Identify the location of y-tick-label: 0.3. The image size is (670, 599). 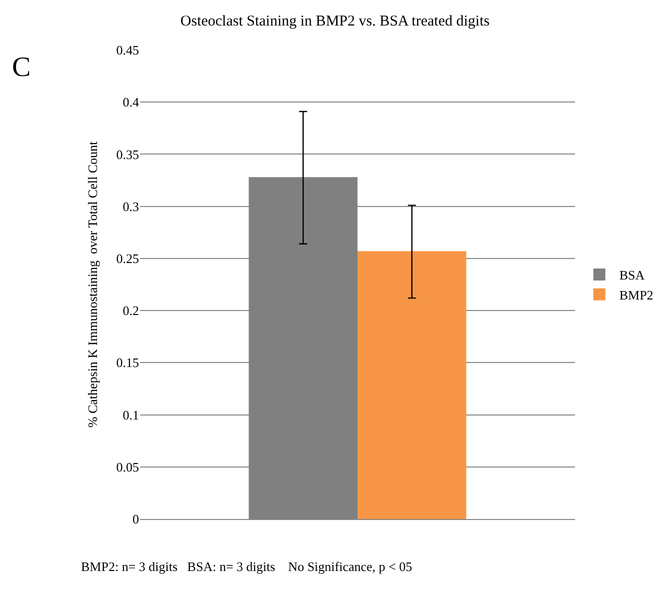
(130, 206).